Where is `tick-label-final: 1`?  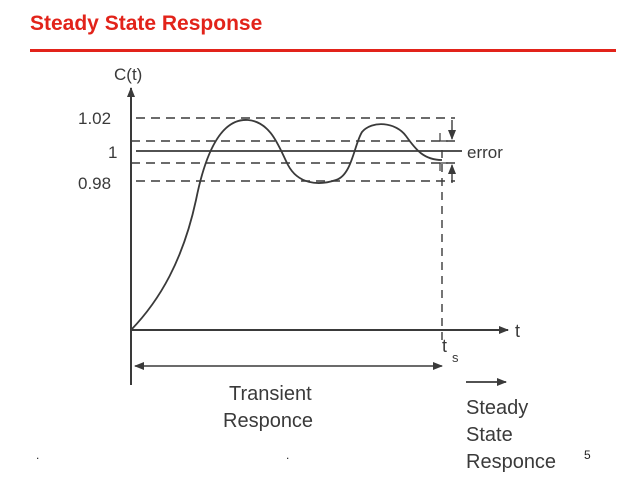 tick-label-final: 1 is located at coordinates (112, 152).